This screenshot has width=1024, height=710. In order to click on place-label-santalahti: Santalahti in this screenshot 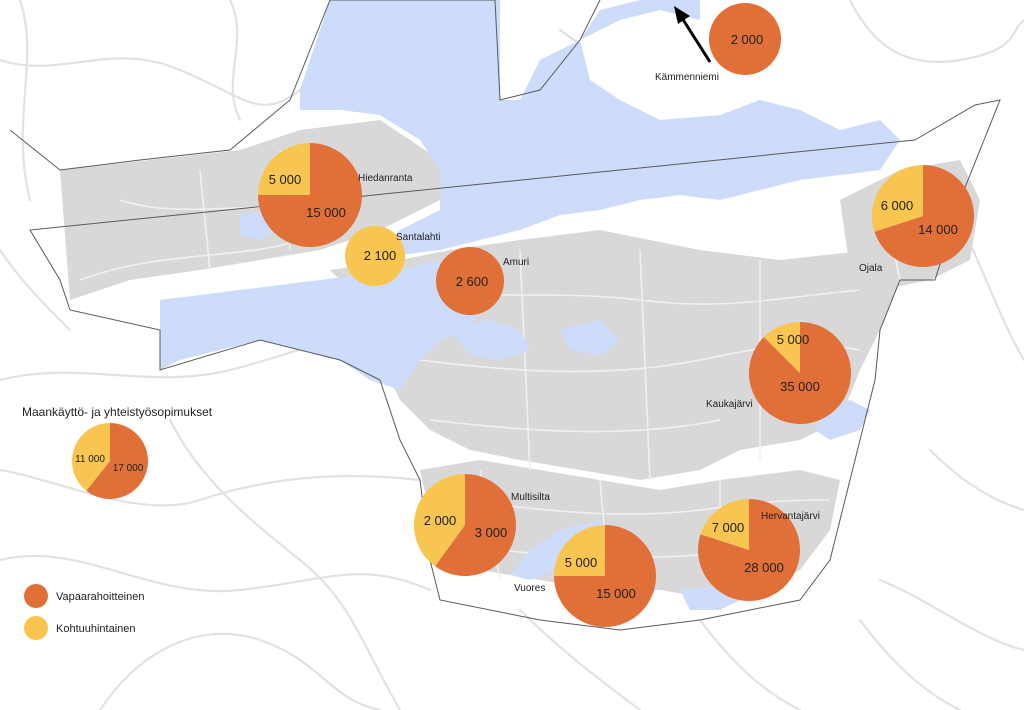, I will do `click(418, 237)`.